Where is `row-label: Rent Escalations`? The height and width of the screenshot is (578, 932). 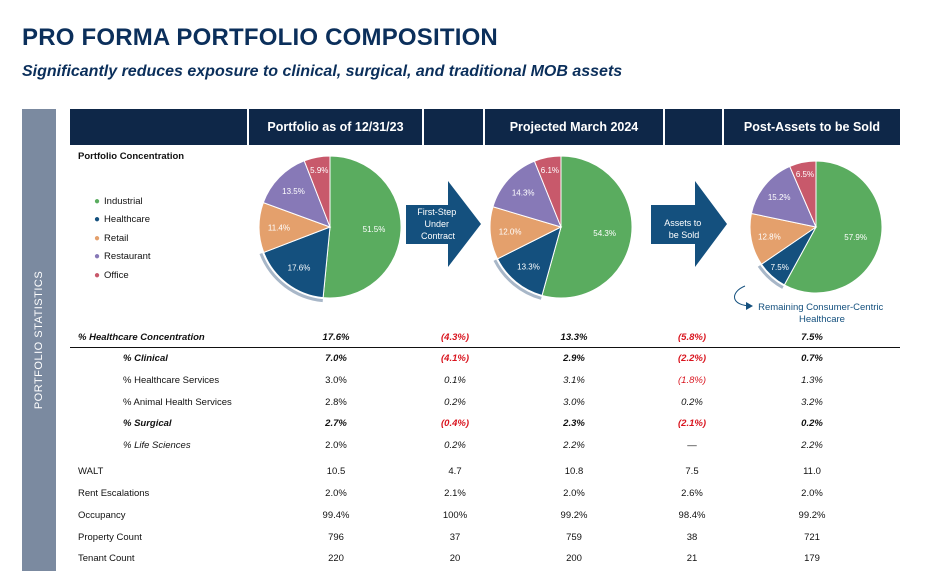
row-label: Rent Escalations is located at coordinates (114, 493).